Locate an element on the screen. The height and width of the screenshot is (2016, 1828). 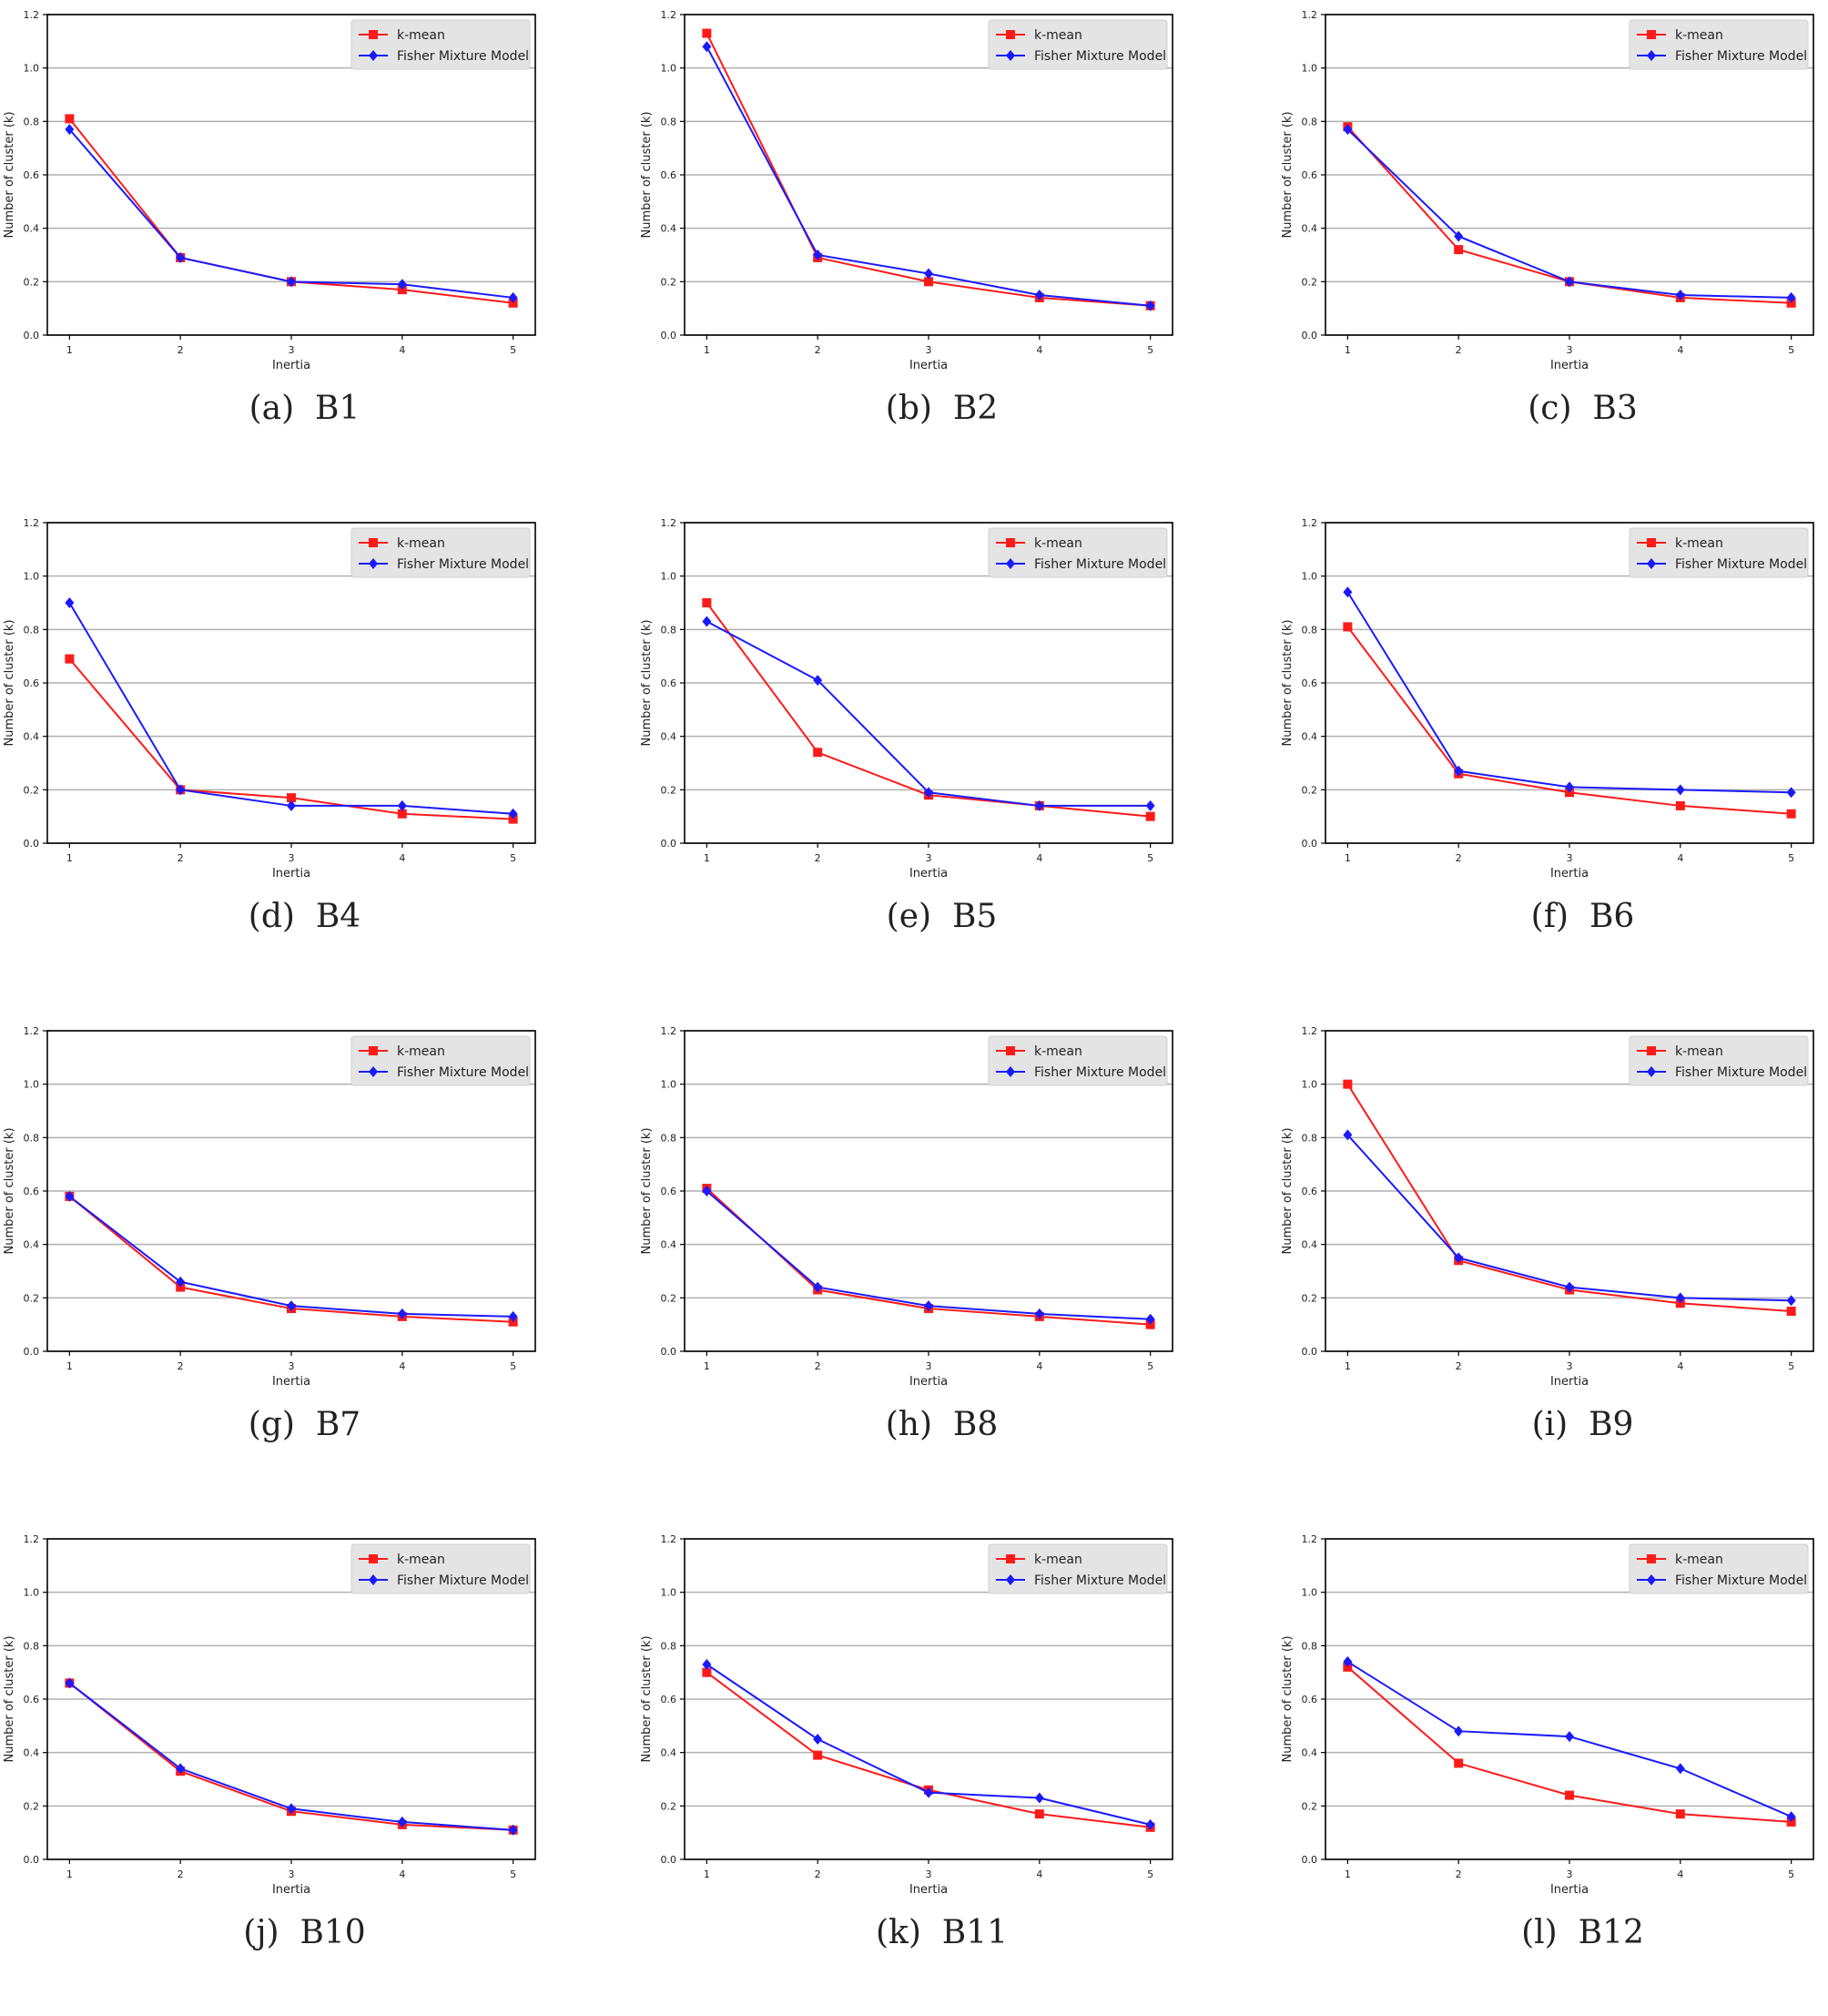
subfigure-caption: (l) B12 is located at coordinates (1553, 1932).